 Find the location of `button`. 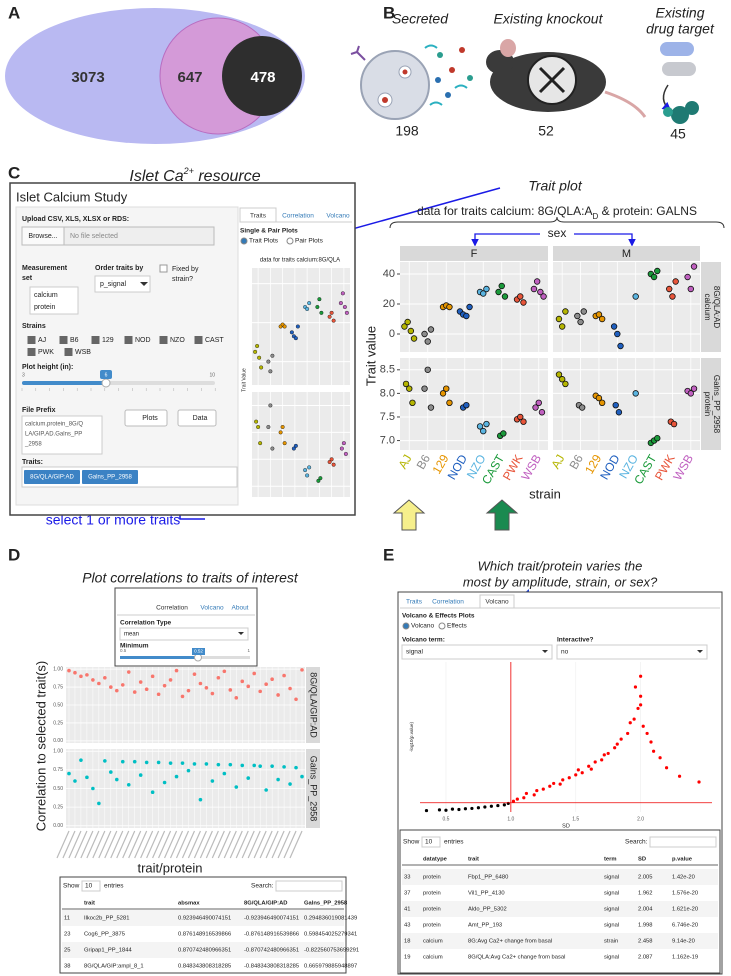

button is located at coordinates (197, 418).